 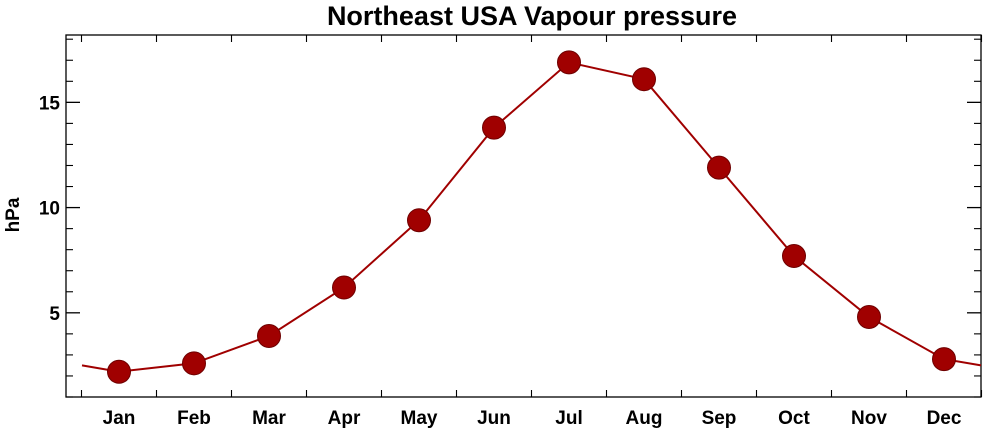 I want to click on x-tick-label: Jun, so click(x=494, y=418).